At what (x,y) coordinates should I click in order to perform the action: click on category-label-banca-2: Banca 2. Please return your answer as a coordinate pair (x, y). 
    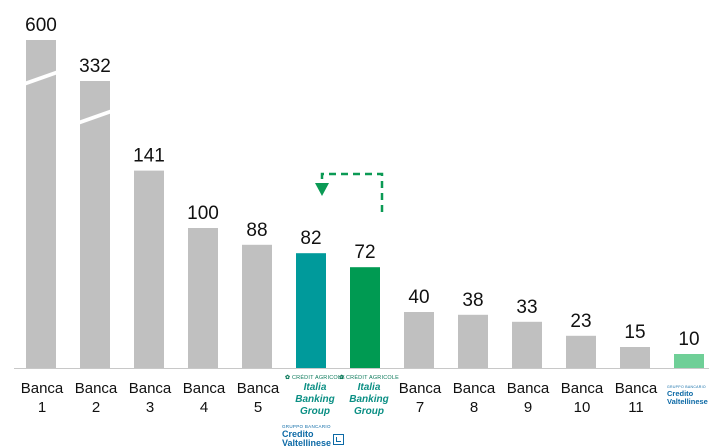
    Looking at the image, I should click on (96, 398).